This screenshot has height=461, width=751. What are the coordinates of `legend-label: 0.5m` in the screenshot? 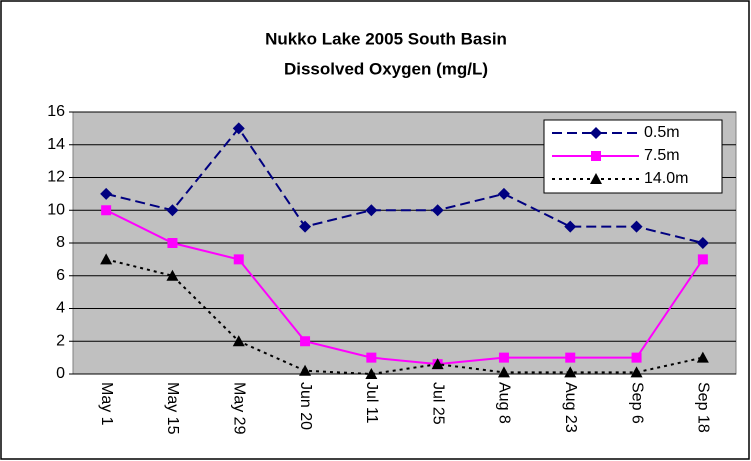 It's located at (662, 132).